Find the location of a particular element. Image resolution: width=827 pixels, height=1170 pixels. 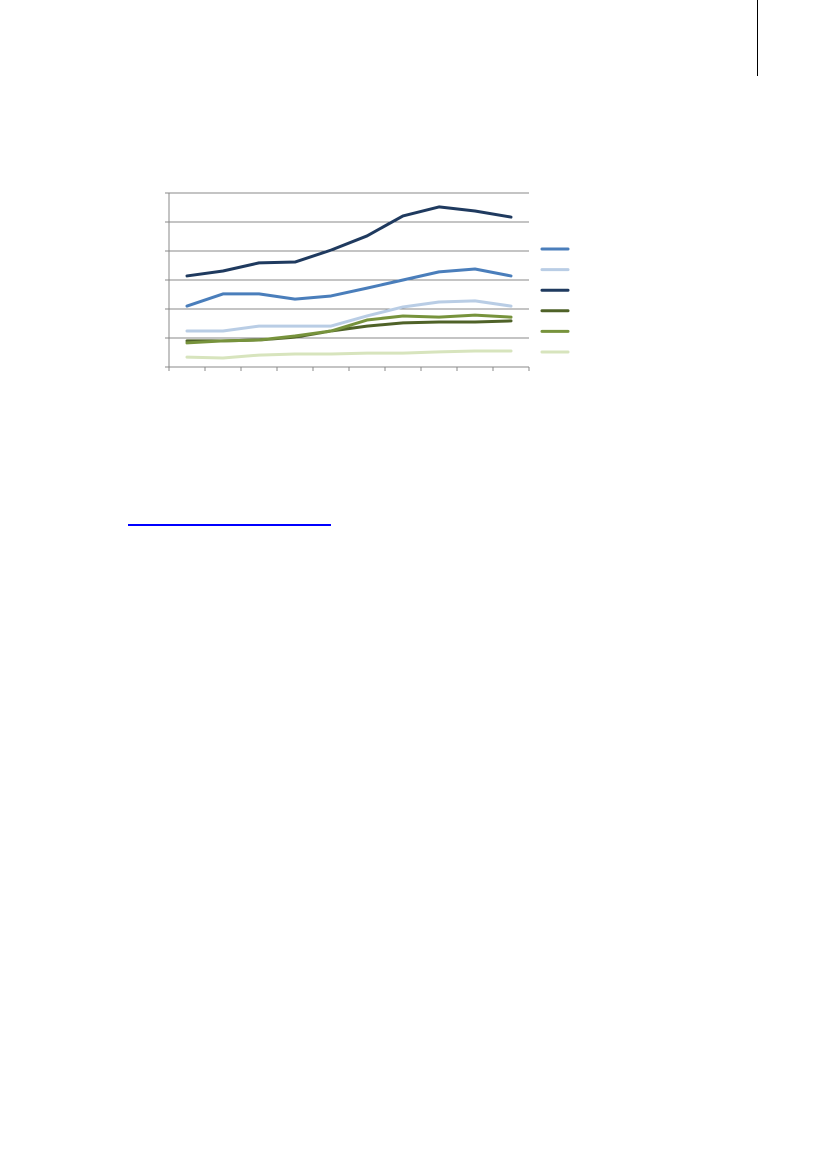

hyperlink is located at coordinates (229, 521).